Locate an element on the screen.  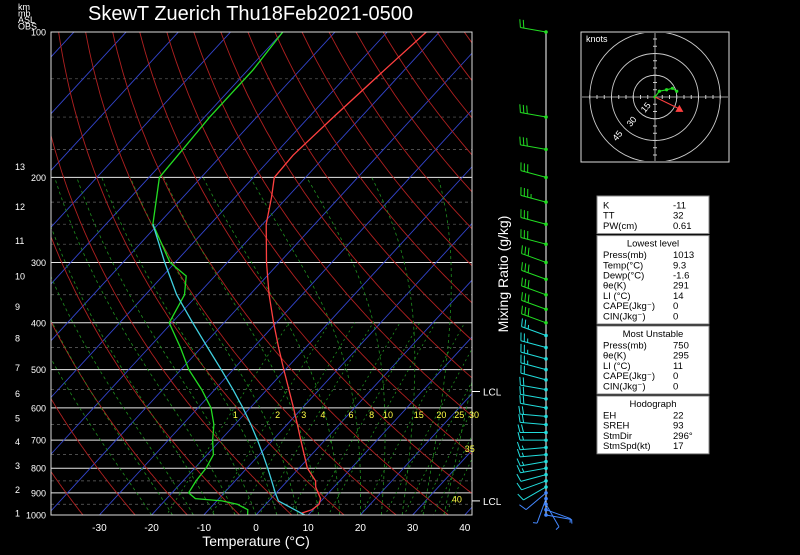
index-label: StmSpd(kt) is located at coordinates (627, 446).